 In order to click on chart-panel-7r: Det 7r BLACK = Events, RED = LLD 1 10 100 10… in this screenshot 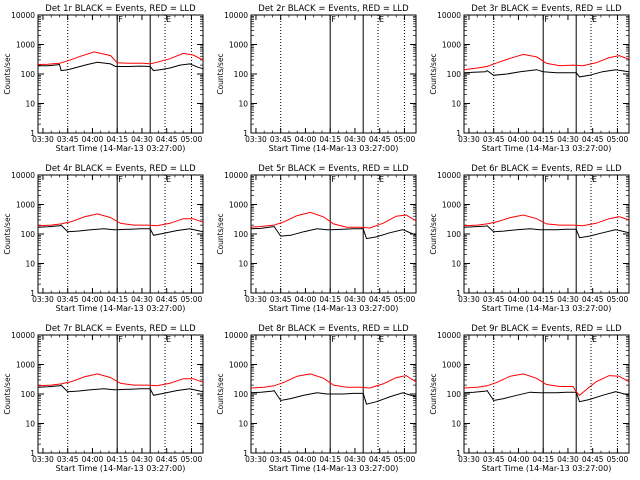, I will do `click(103, 398)`.